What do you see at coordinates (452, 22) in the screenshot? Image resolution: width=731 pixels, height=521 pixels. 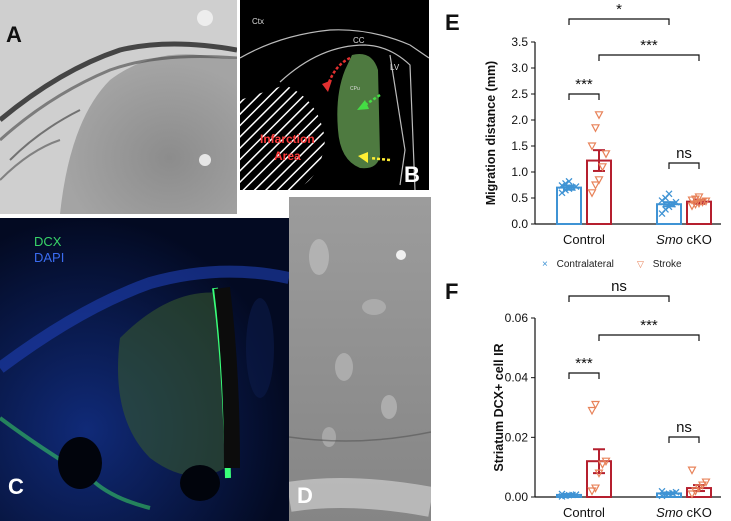 I see `panel-label-e: E` at bounding box center [452, 22].